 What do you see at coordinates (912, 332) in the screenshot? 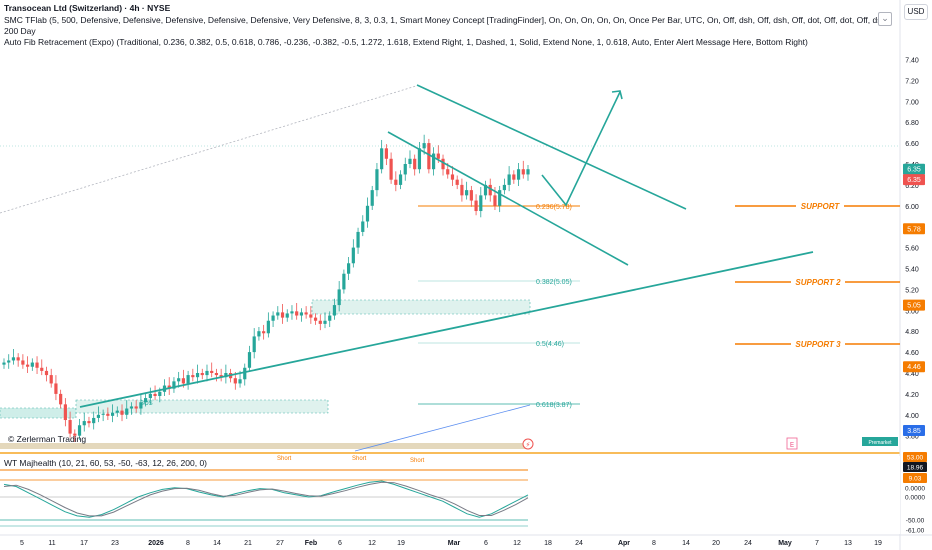
I see `price-tick-label: 4.80` at bounding box center [912, 332].